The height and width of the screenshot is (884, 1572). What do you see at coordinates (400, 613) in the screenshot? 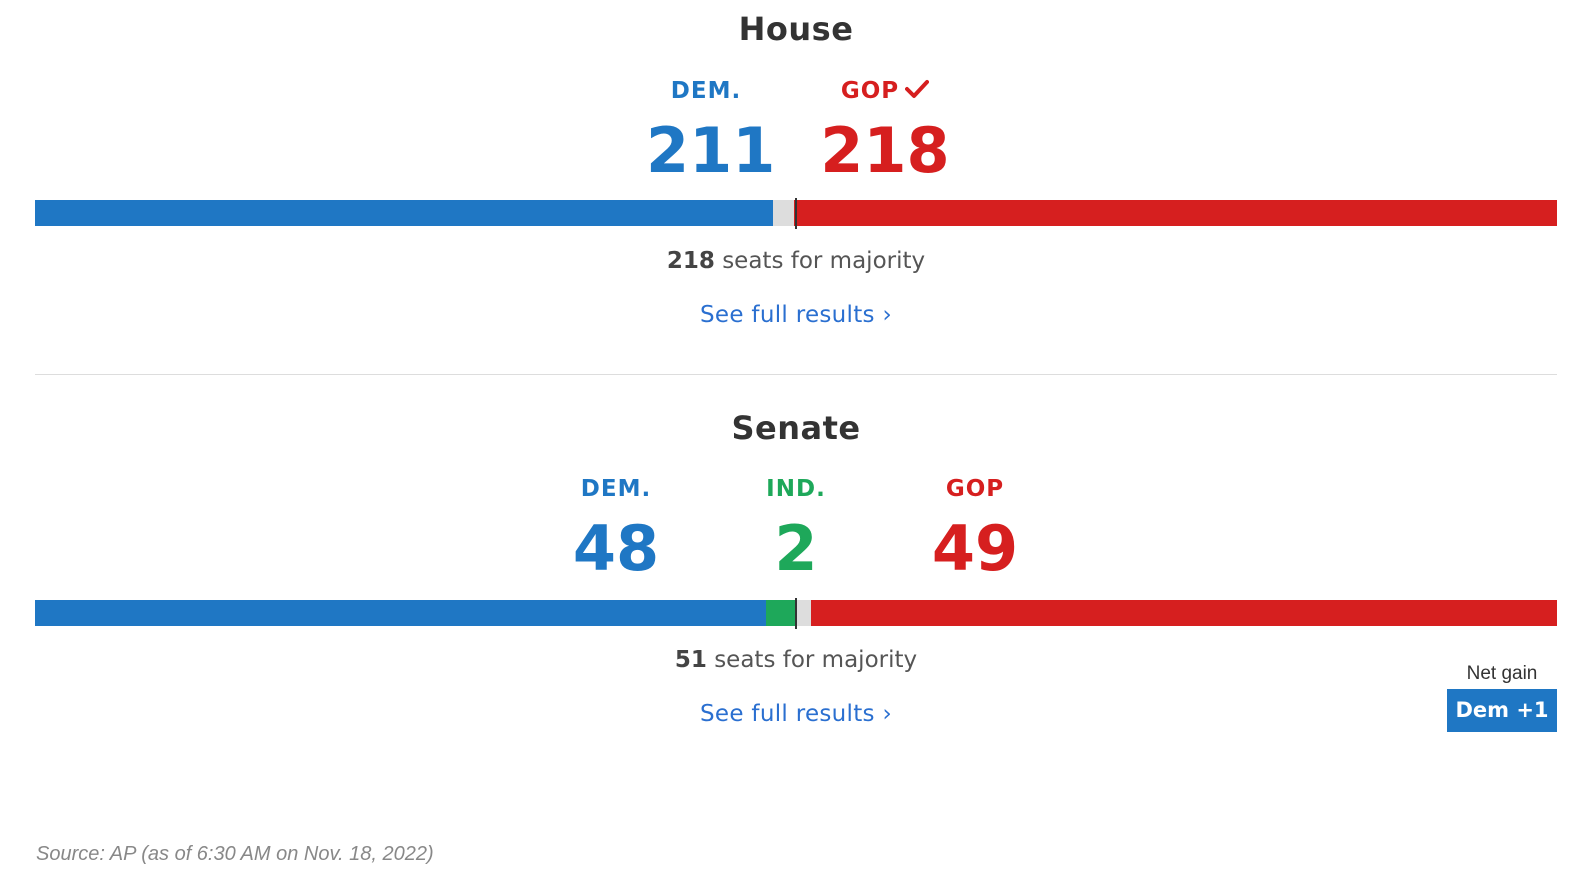
I see `senate-bar-dem` at bounding box center [400, 613].